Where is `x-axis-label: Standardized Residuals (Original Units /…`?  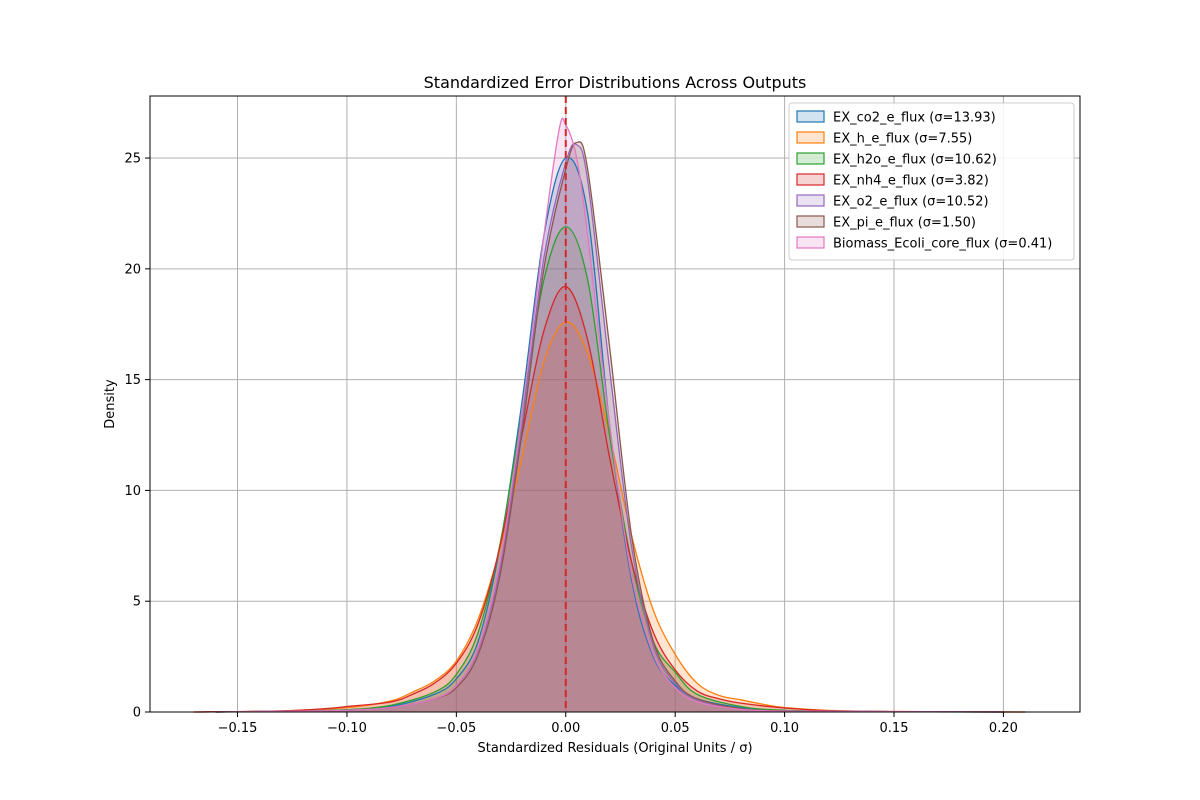 x-axis-label: Standardized Residuals (Original Units /… is located at coordinates (614, 748).